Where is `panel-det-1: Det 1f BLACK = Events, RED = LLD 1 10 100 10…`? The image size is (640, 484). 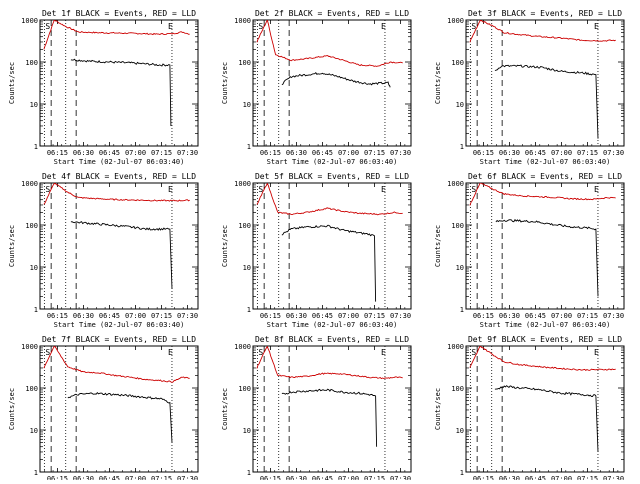 panel-det-1: Det 1f BLACK = Events, RED = LLD 1 10 100 10… is located at coordinates (103, 87).